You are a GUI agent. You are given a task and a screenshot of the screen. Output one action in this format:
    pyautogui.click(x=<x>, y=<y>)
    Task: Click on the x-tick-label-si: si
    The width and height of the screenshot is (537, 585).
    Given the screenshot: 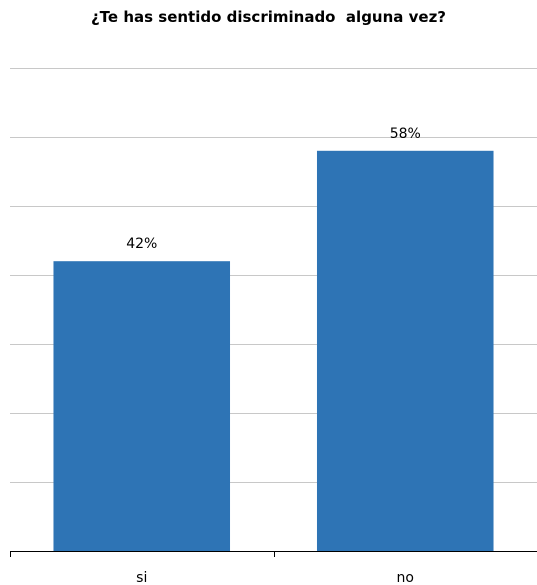 What is the action you would take?
    pyautogui.click(x=141, y=577)
    